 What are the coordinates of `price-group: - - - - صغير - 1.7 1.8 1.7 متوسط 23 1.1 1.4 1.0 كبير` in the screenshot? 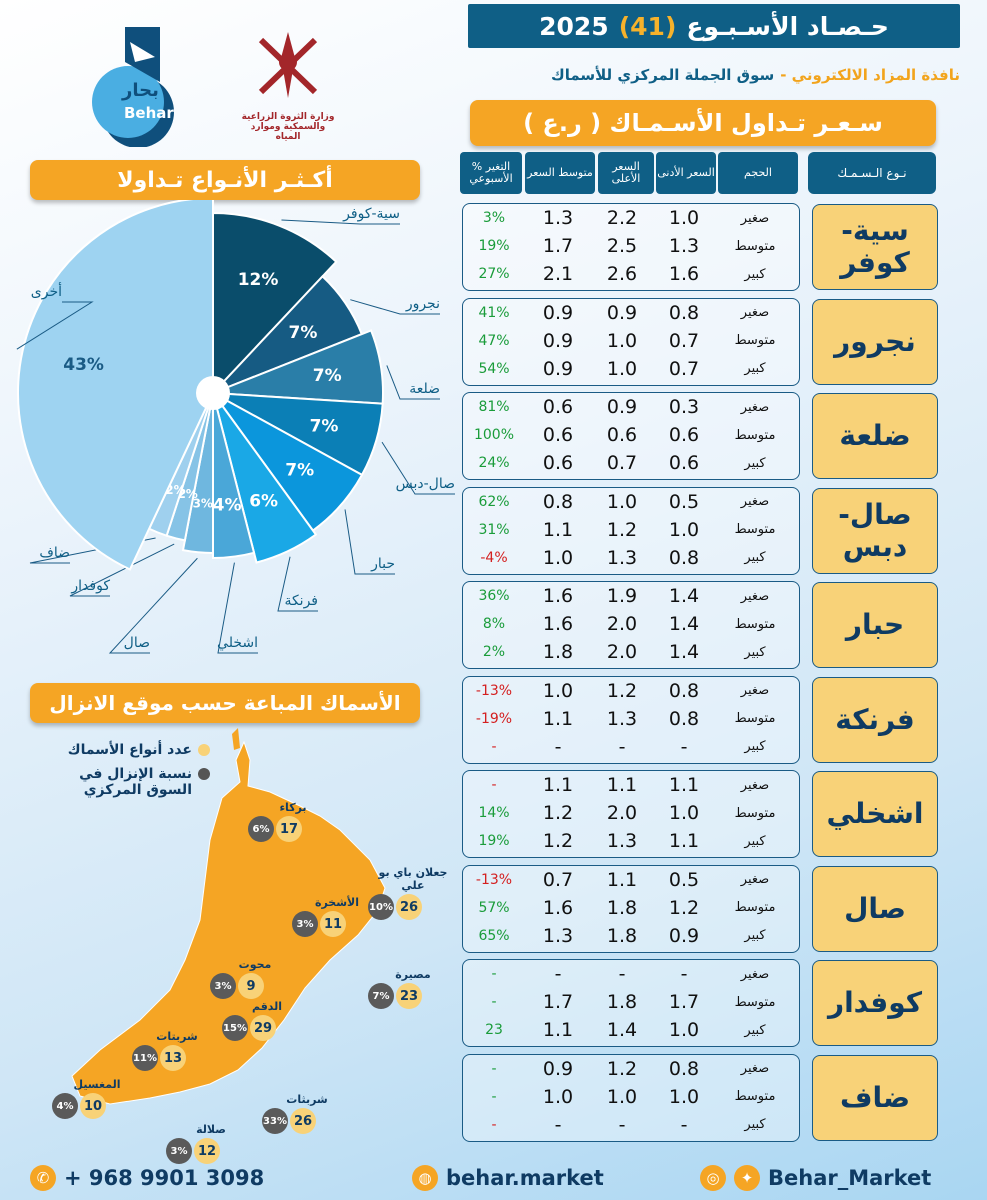 It's located at (631, 1003).